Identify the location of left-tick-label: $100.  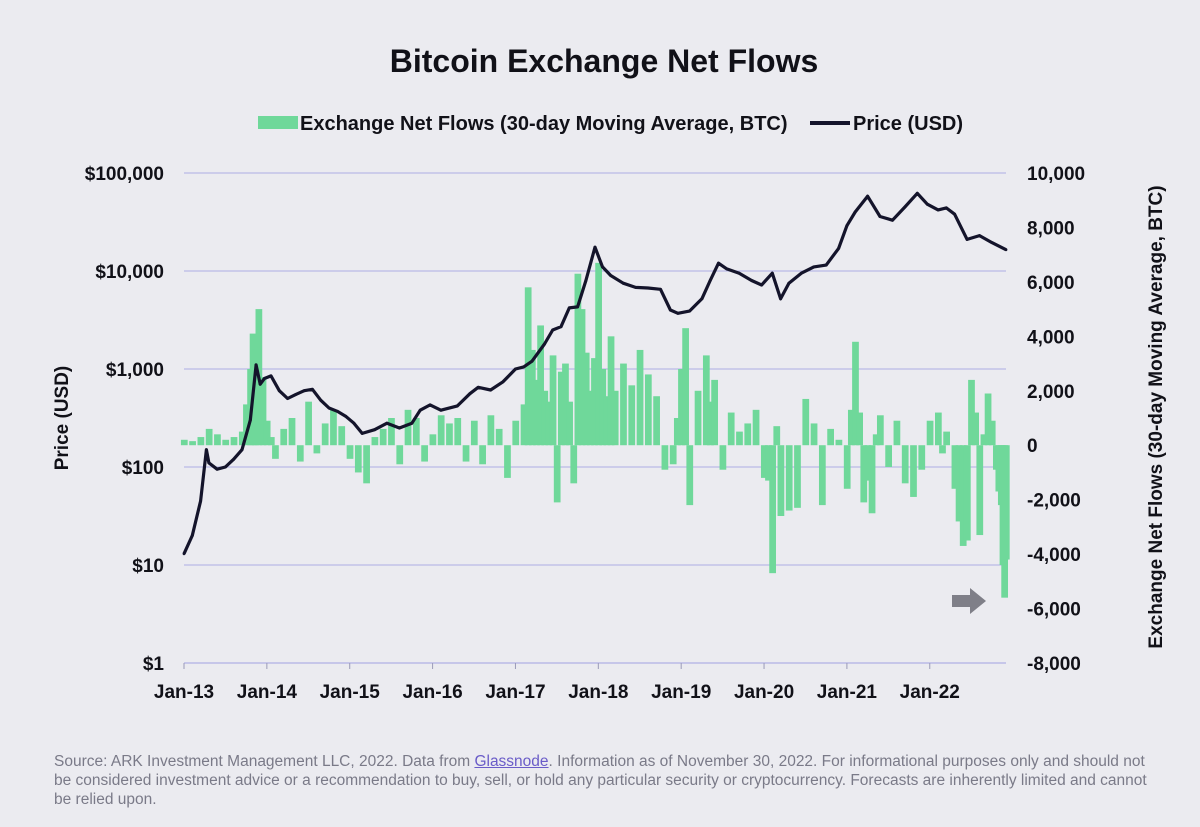
(143, 468).